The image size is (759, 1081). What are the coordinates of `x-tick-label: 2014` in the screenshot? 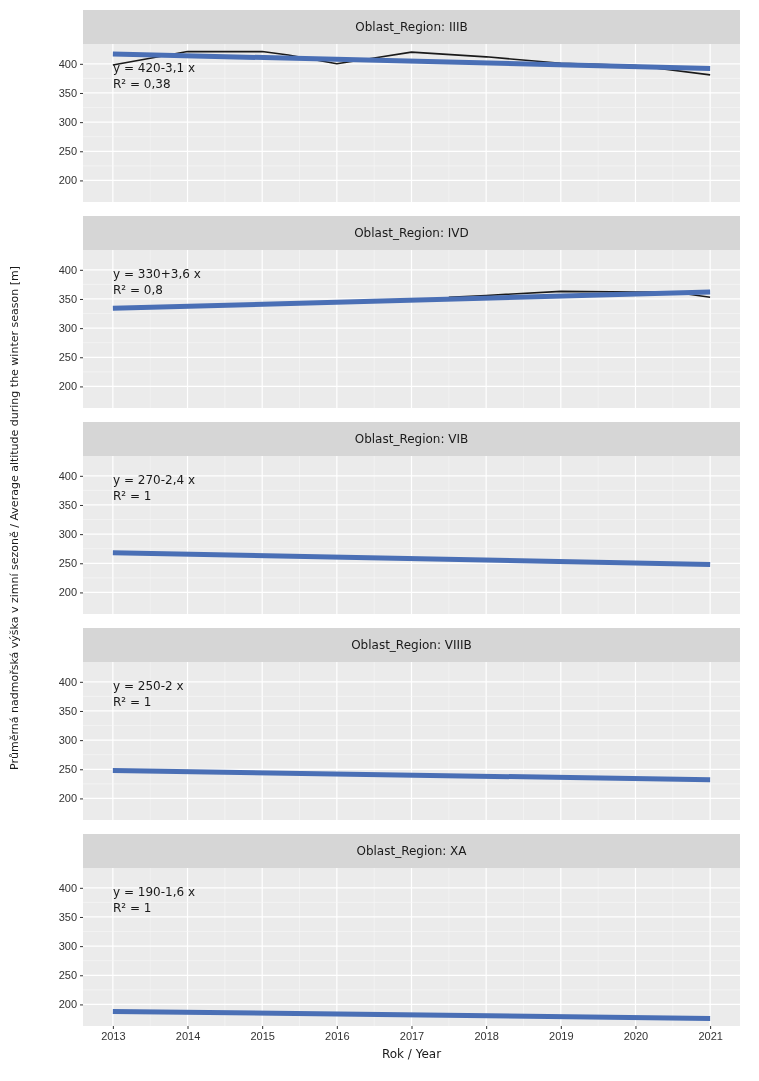 It's located at (188, 1035).